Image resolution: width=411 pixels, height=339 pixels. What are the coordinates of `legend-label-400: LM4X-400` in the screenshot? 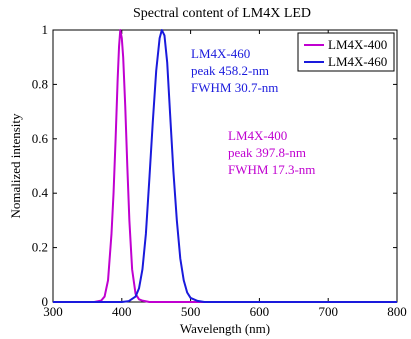 It's located at (357, 44).